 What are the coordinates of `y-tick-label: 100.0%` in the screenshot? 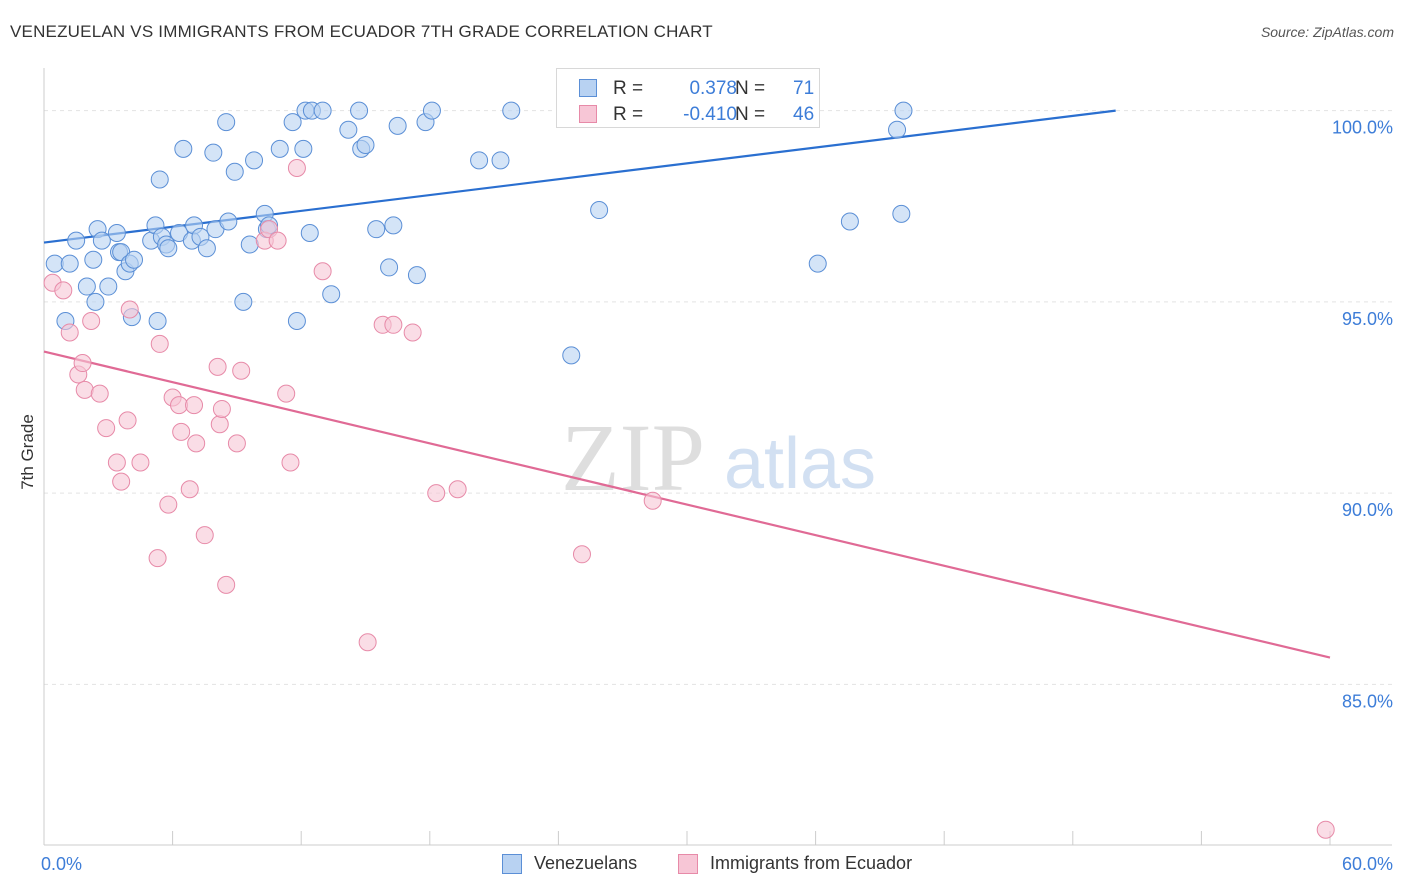 It's located at (1362, 128).